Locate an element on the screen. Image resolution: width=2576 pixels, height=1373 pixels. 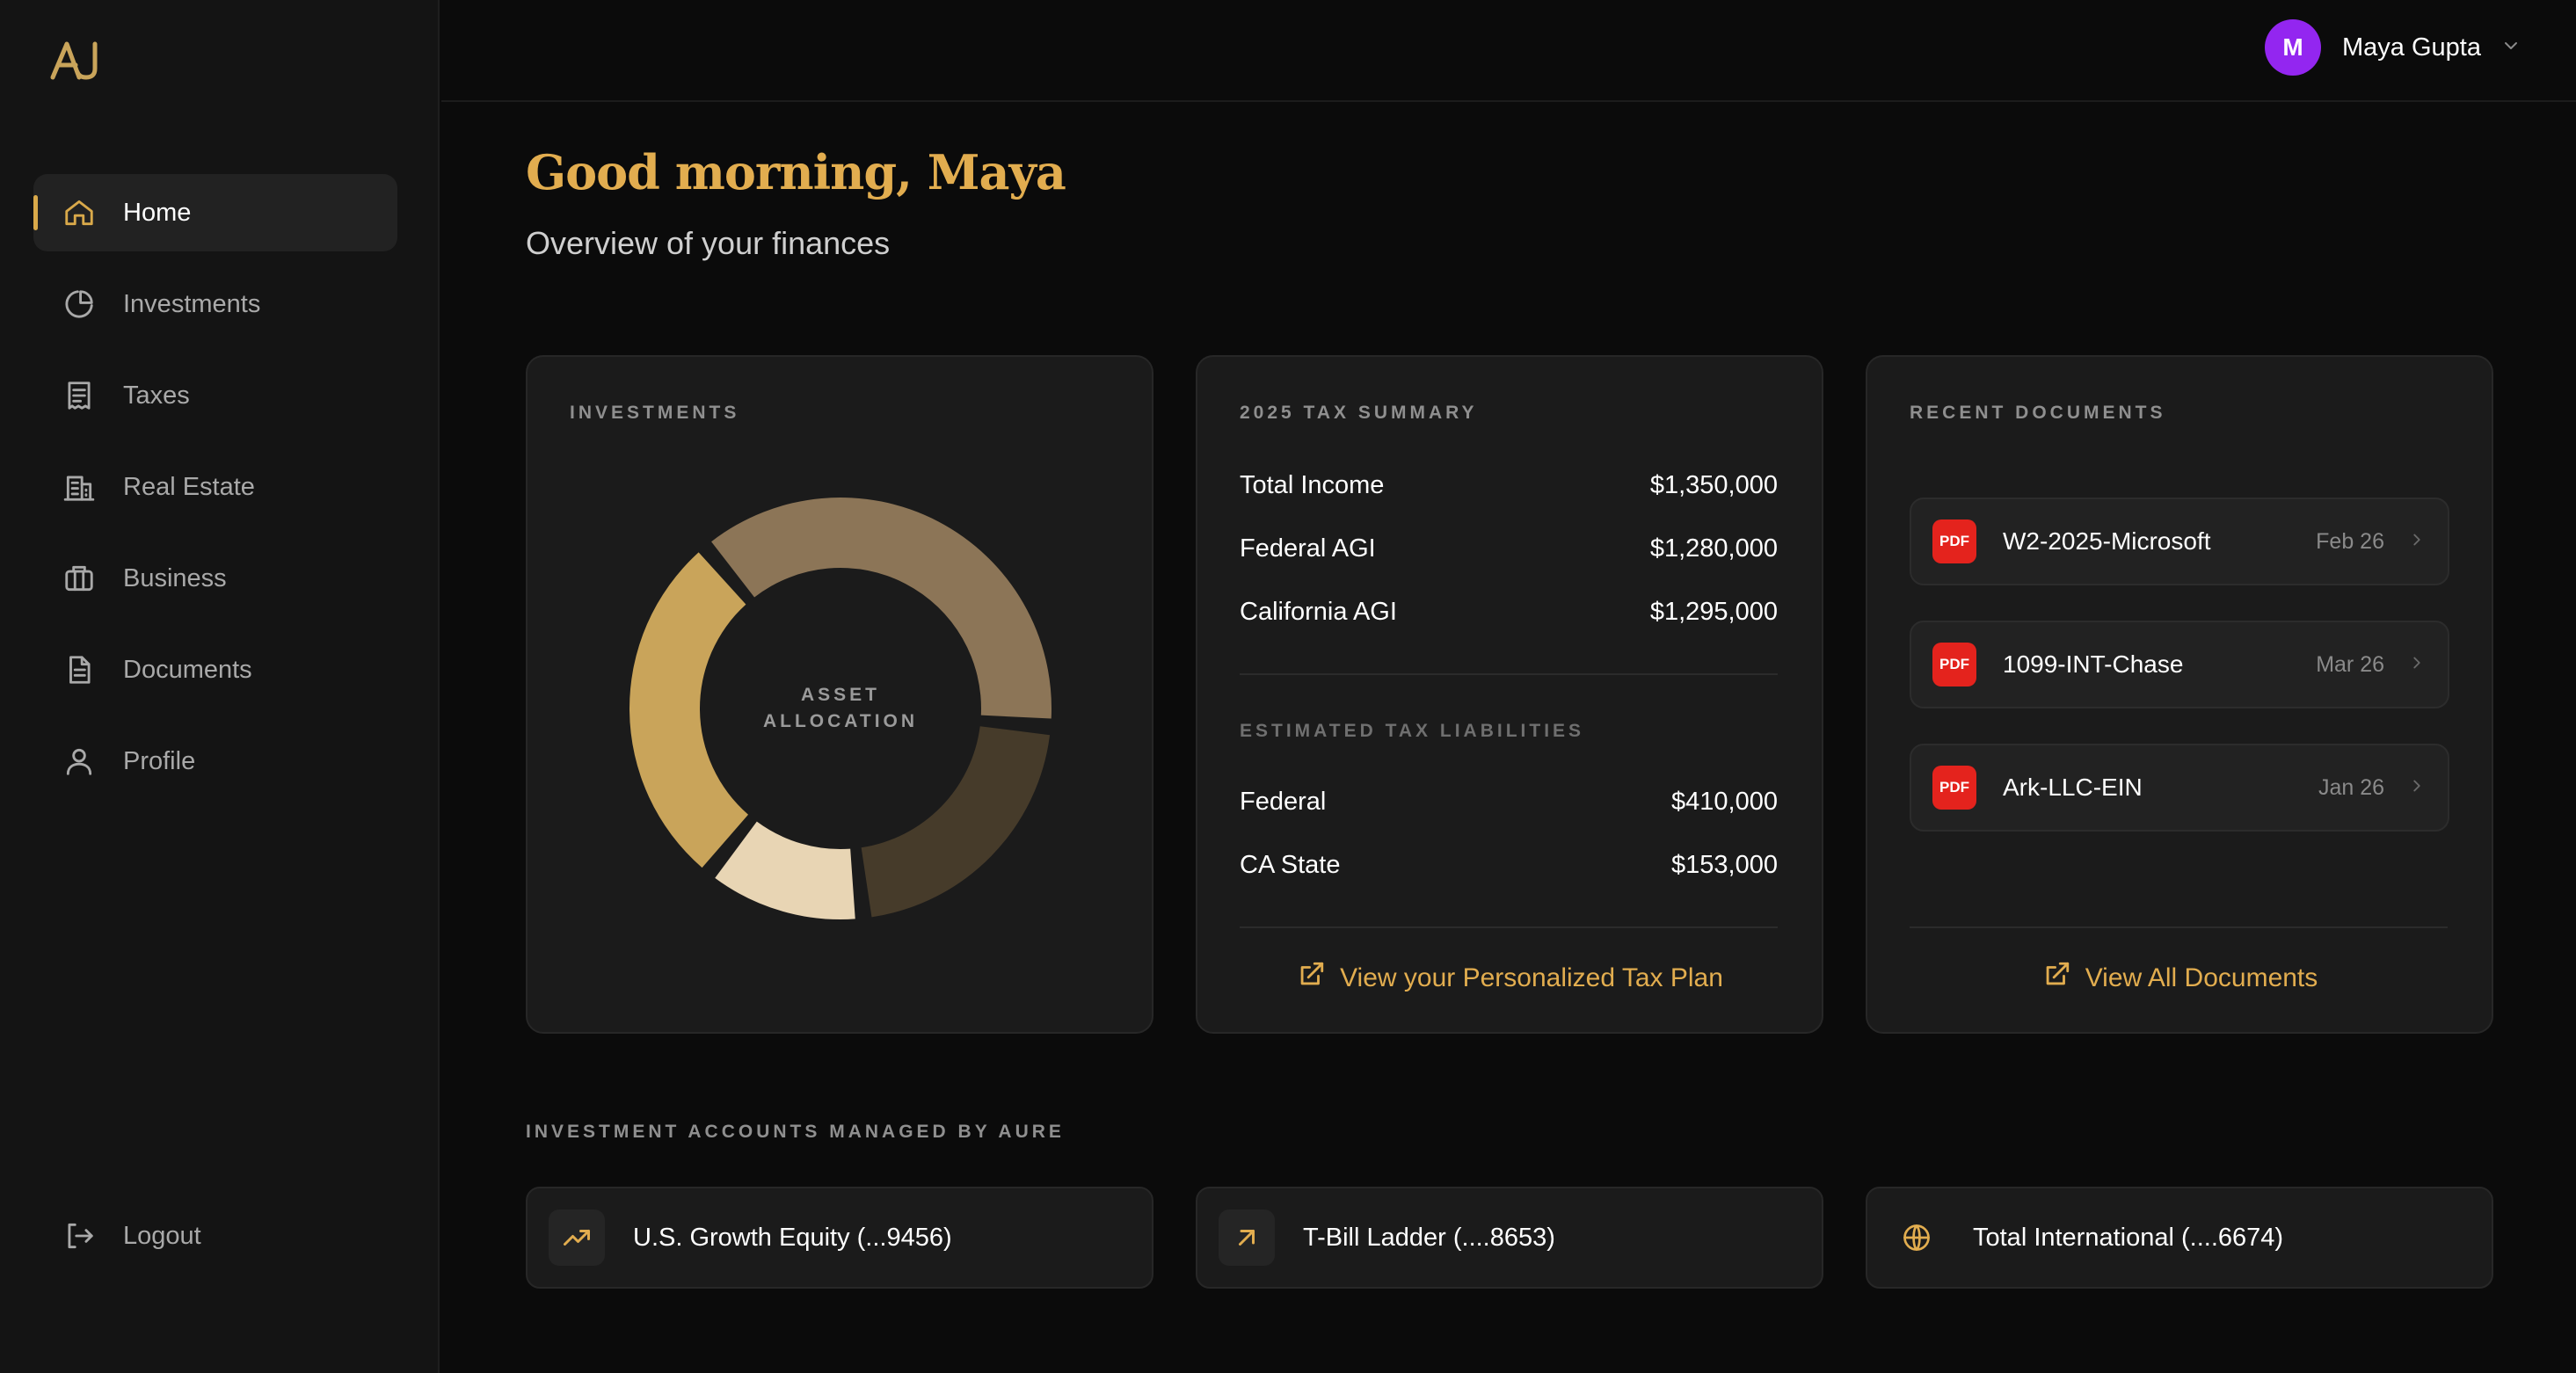
user-name: Maya Gupta is located at coordinates (2411, 47).